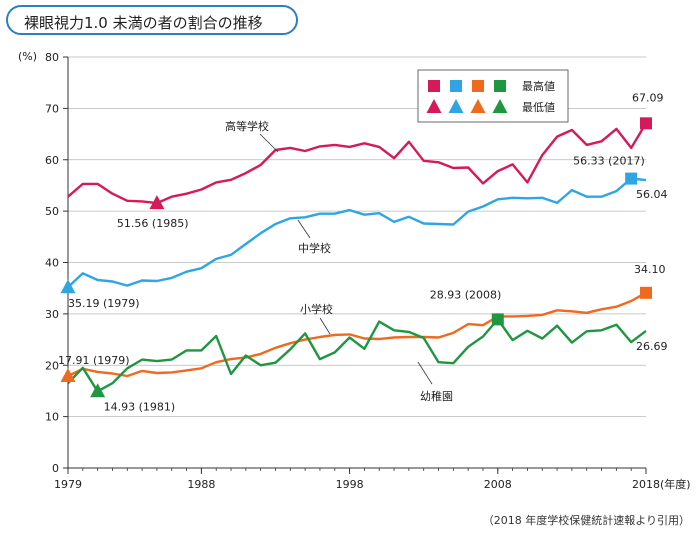  I want to click on legend-min-swatch-kinder, so click(500, 106).